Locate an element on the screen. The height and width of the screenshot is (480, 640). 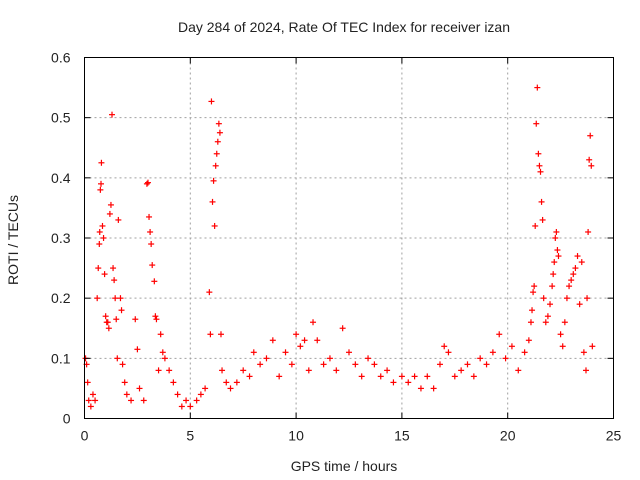
y-axis-label: ROTI / TECUs is located at coordinates (13, 240).